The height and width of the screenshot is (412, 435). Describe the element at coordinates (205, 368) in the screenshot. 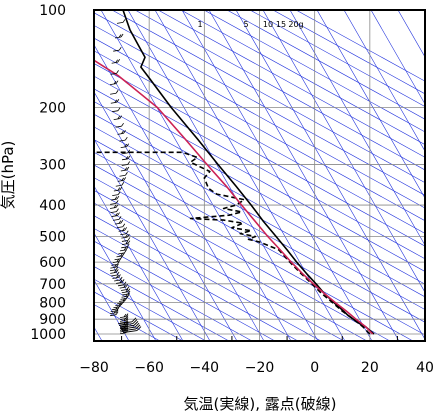

I see `x-tick-label: −40` at that location.